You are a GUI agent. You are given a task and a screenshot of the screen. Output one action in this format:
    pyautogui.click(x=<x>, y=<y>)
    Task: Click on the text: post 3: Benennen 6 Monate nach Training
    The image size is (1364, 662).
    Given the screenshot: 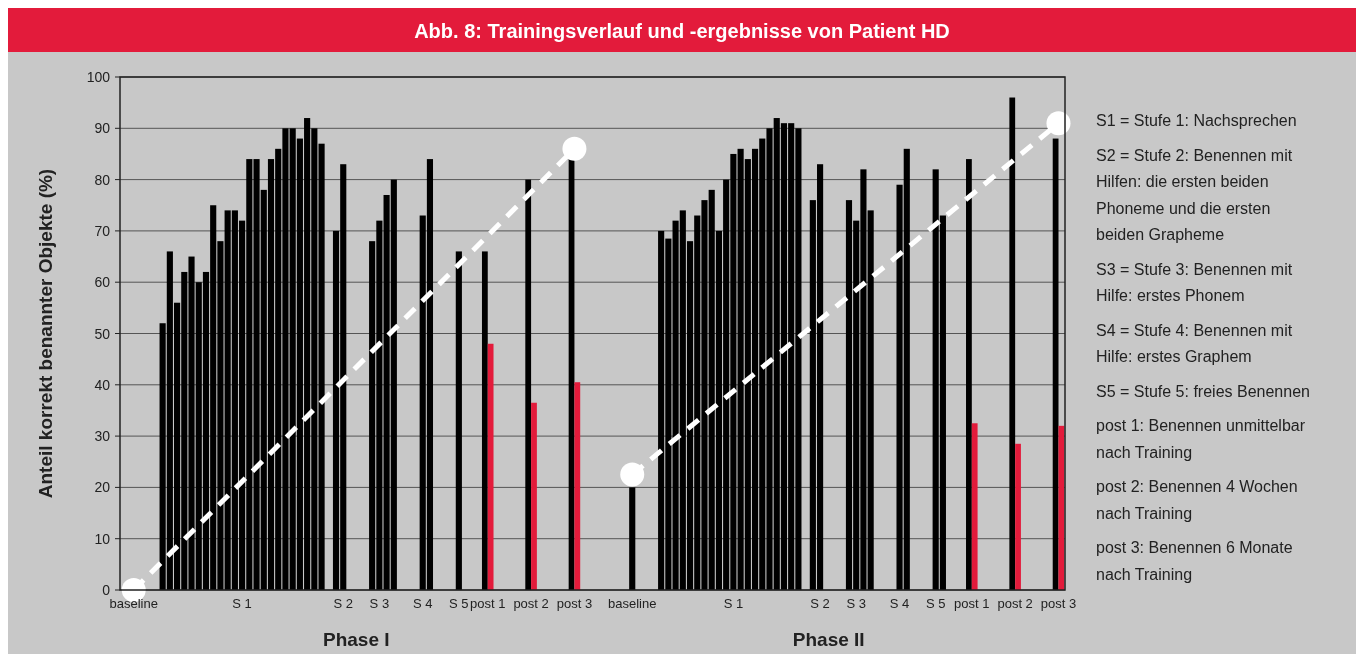 What is the action you would take?
    pyautogui.click(x=1194, y=561)
    